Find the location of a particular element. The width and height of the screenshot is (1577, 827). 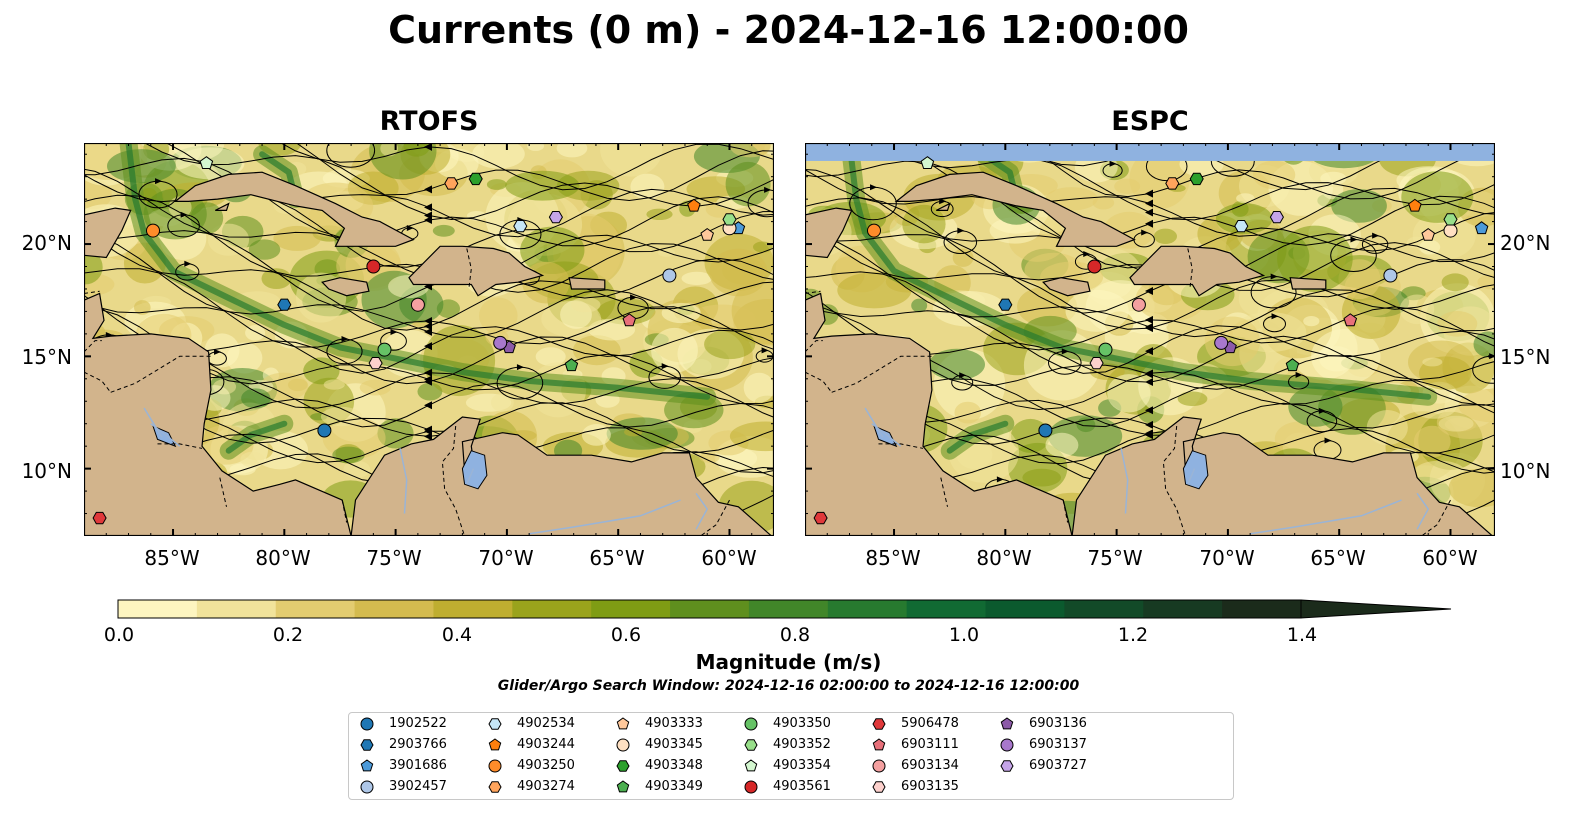

lon-tick-label-espc: 70°W is located at coordinates (1227, 558).